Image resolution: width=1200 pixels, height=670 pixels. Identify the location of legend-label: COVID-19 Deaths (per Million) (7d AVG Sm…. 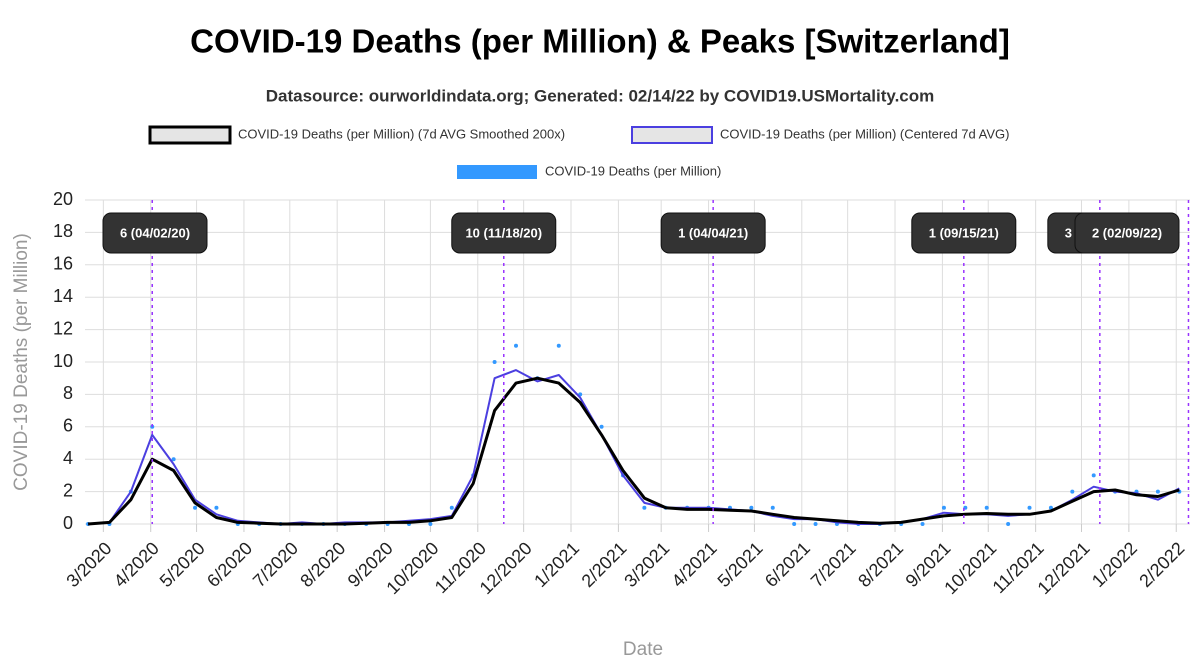
(401, 133).